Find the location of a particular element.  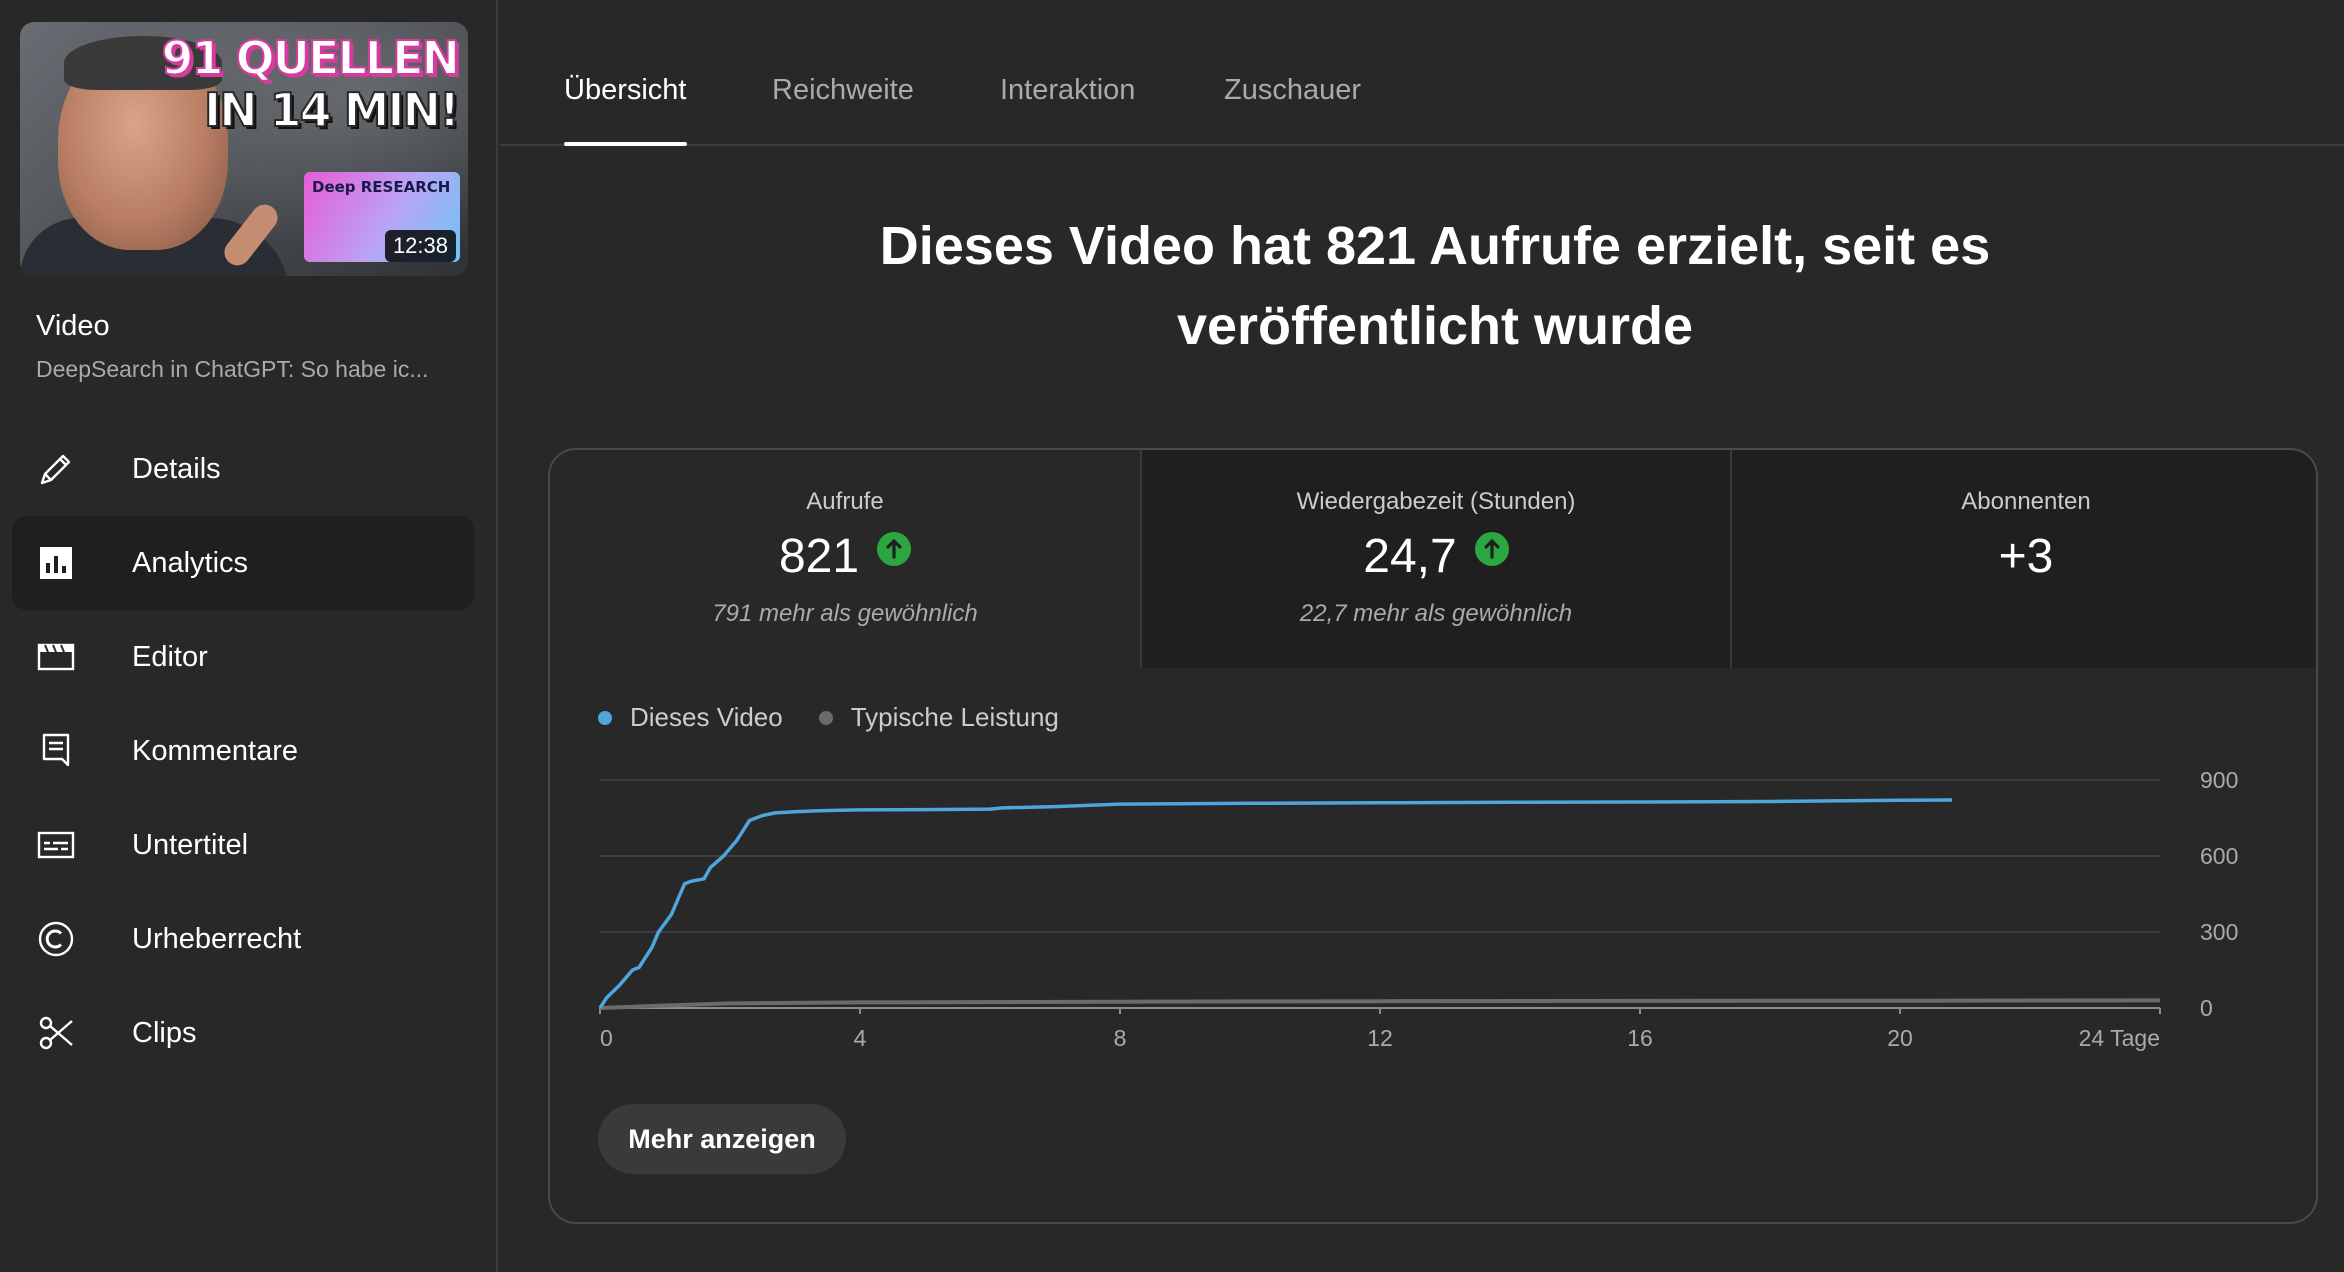

tab-engagement: Interaktion is located at coordinates (1068, 90).